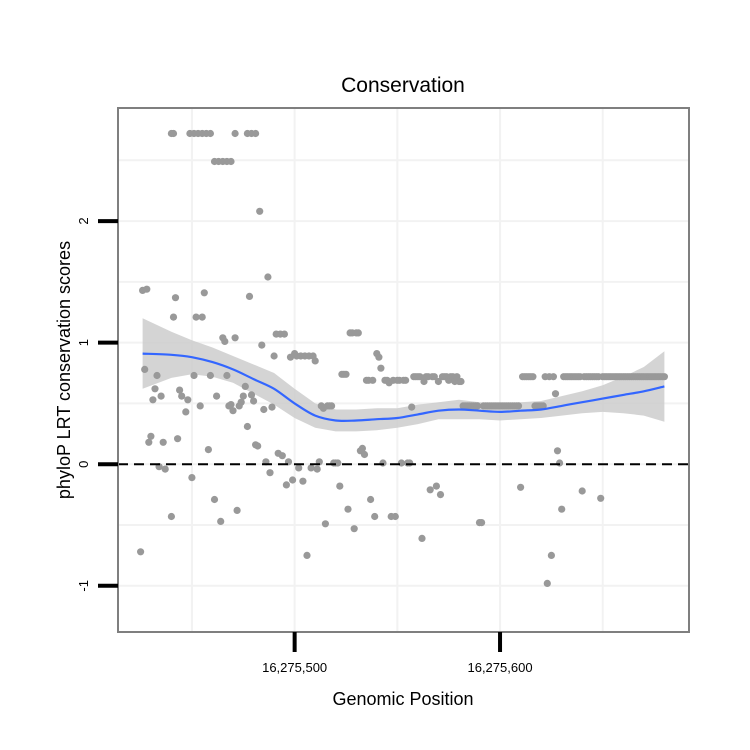  Describe the element at coordinates (83, 220) in the screenshot. I see `y-tick-label: 2` at that location.